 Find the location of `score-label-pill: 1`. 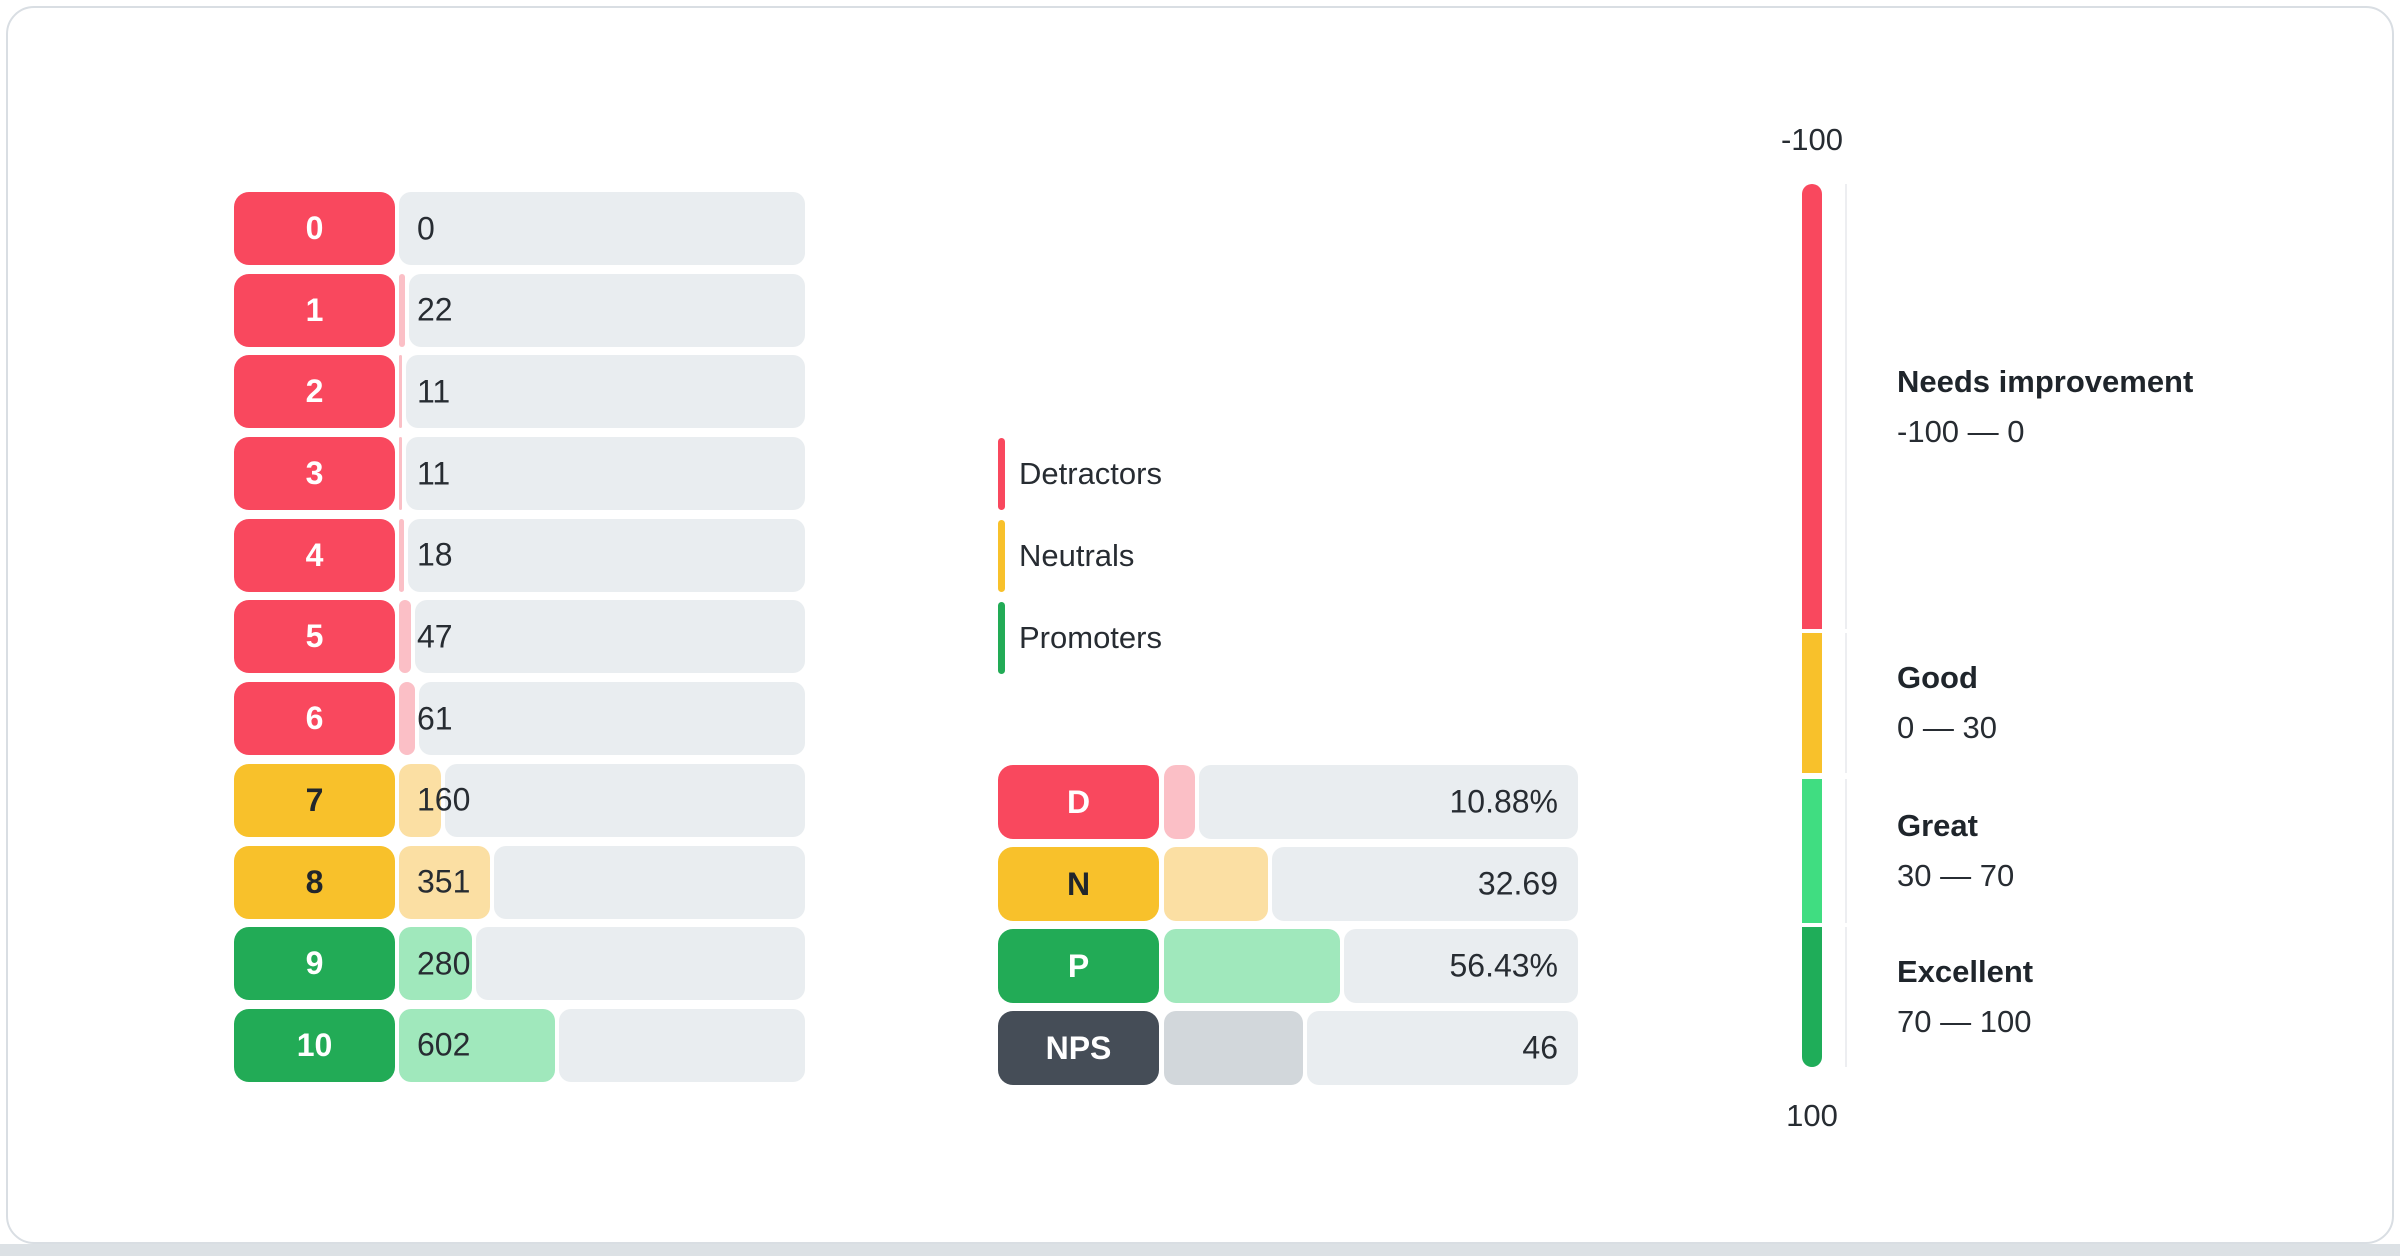

score-label-pill: 1 is located at coordinates (314, 310).